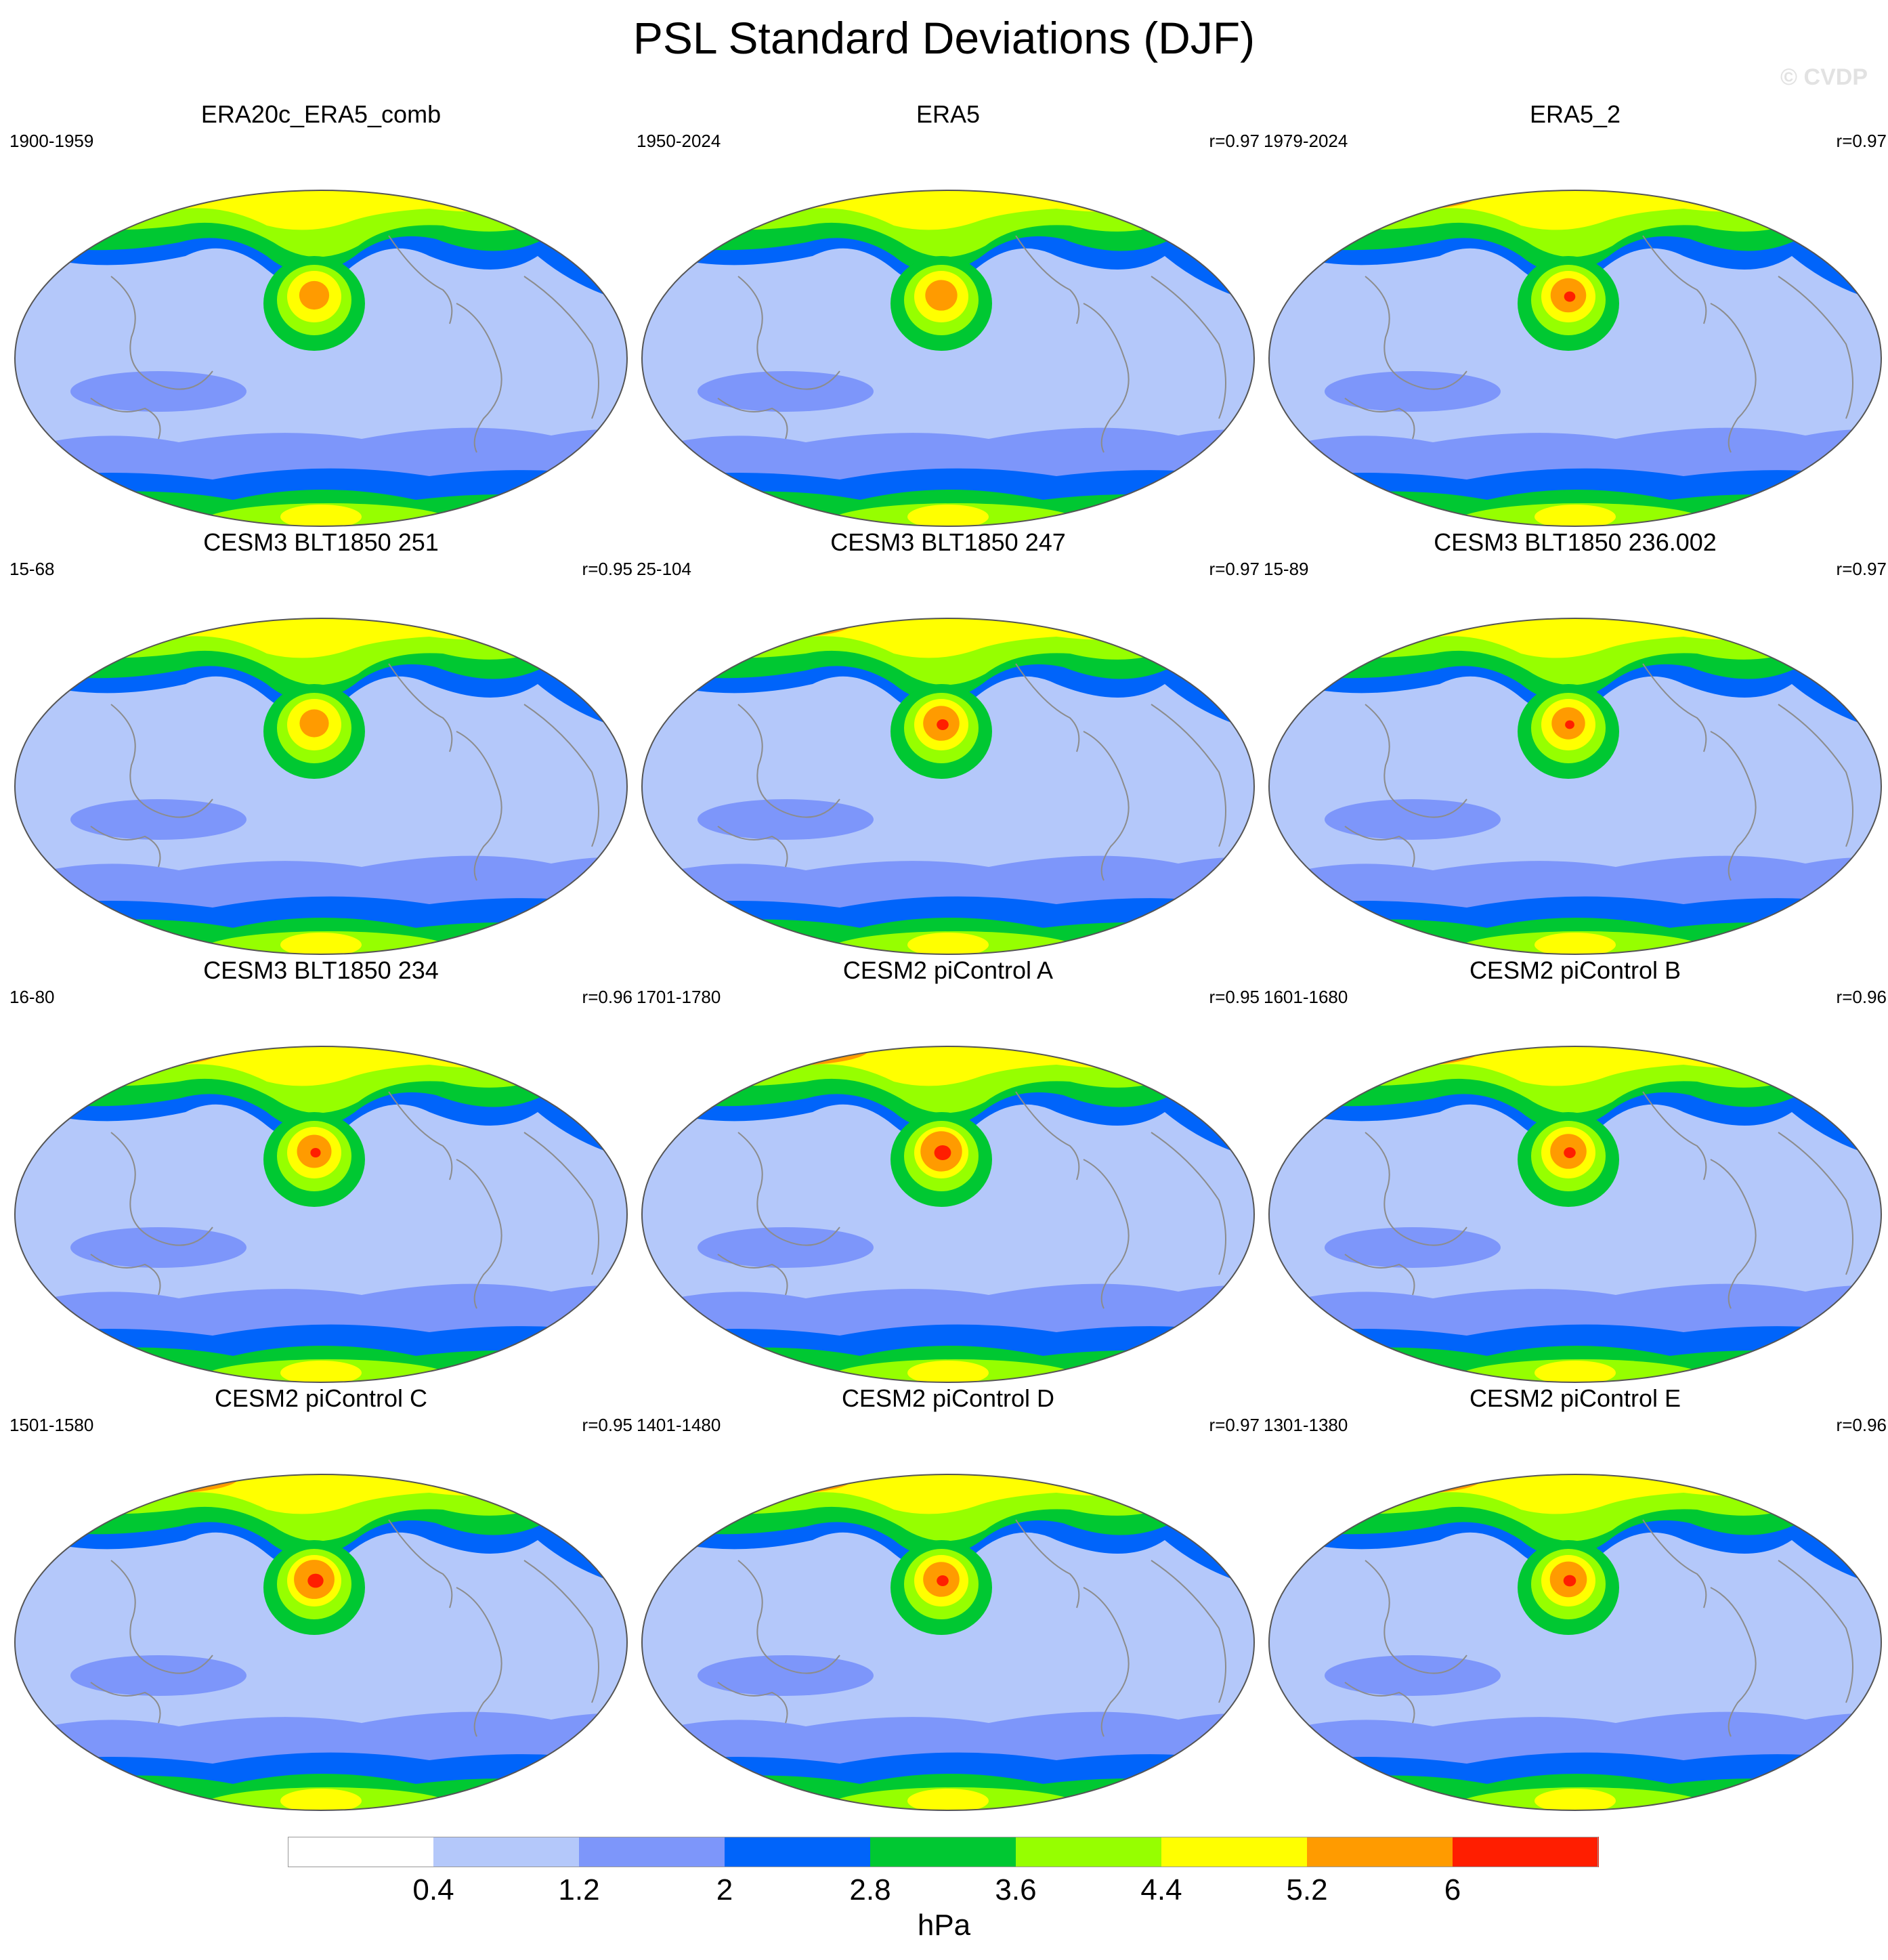  Describe the element at coordinates (1306, 1425) in the screenshot. I see `panel-years: 1301-1380` at that location.